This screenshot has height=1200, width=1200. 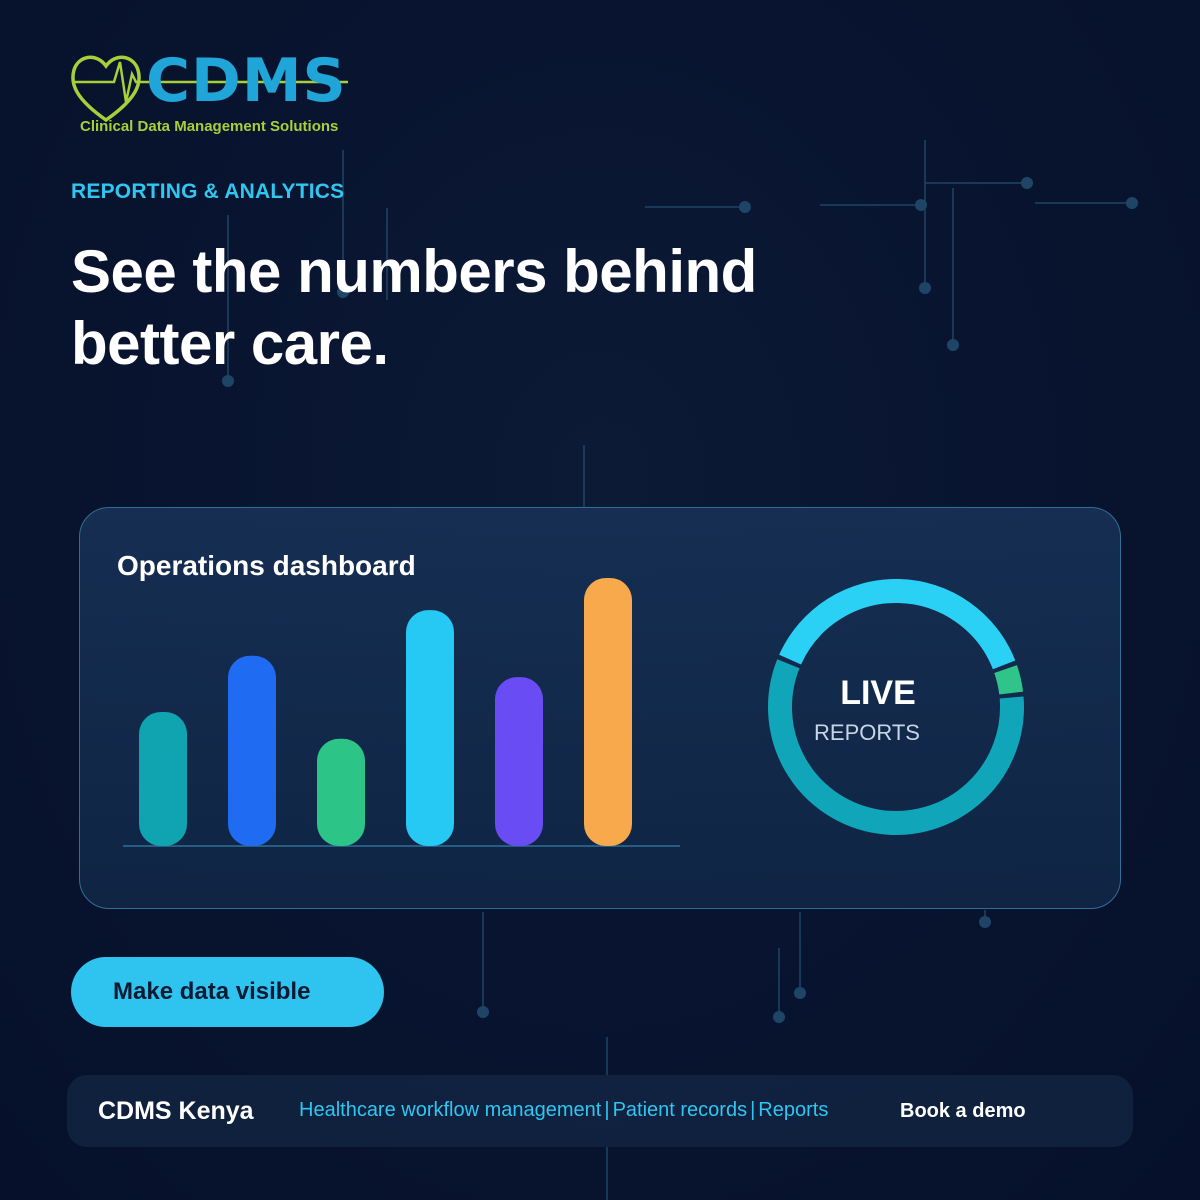 I want to click on footer-link-workflow: Healthcare workflow management, so click(x=450, y=1110).